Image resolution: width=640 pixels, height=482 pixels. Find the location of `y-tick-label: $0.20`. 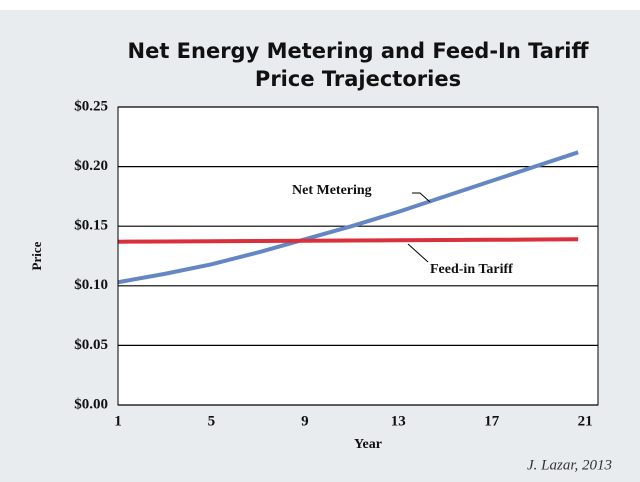

y-tick-label: $0.20 is located at coordinates (91, 166).